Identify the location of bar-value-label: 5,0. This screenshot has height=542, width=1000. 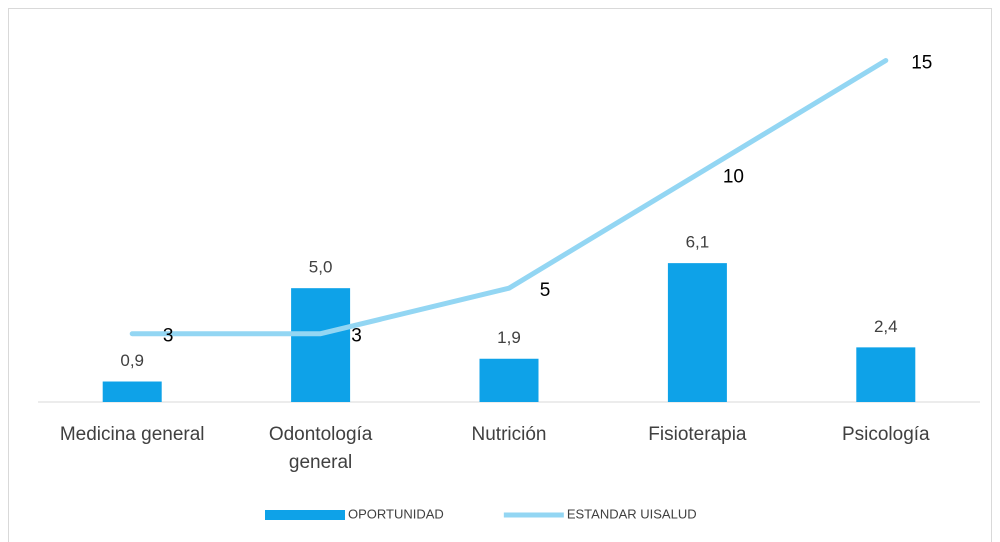
(321, 267).